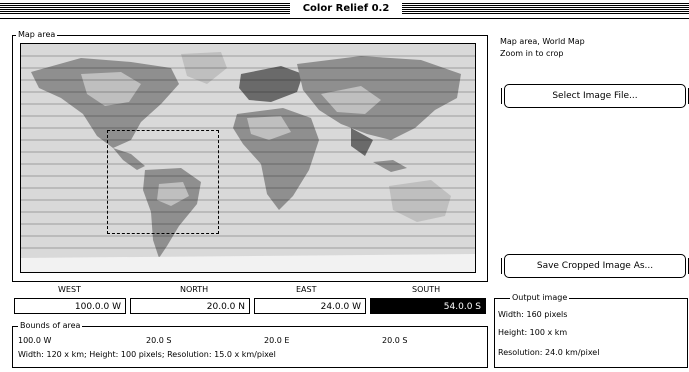 This screenshot has width=689, height=372. Describe the element at coordinates (194, 289) in the screenshot. I see `north-label: NORTH` at that location.